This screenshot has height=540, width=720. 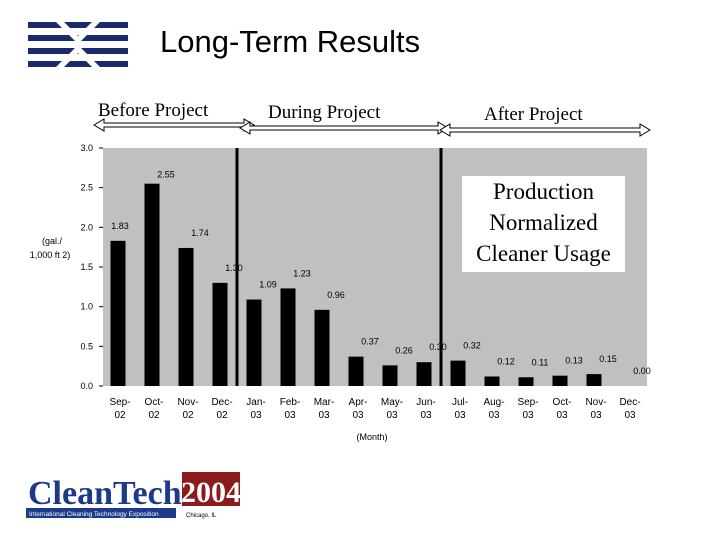 I want to click on y-tick-label: 2.5, so click(x=86, y=188).